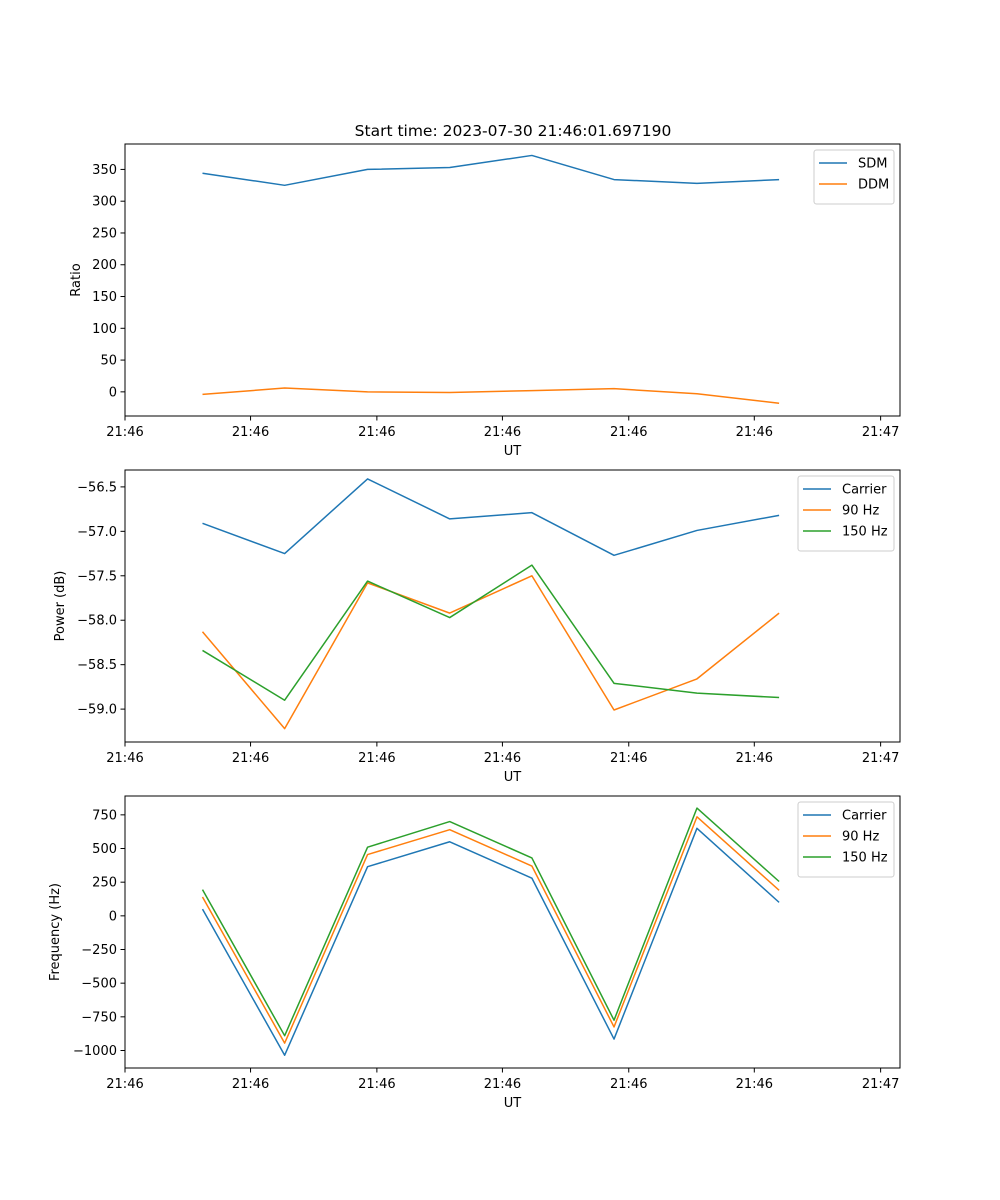  I want to click on series-line-sdm, so click(491, 170).